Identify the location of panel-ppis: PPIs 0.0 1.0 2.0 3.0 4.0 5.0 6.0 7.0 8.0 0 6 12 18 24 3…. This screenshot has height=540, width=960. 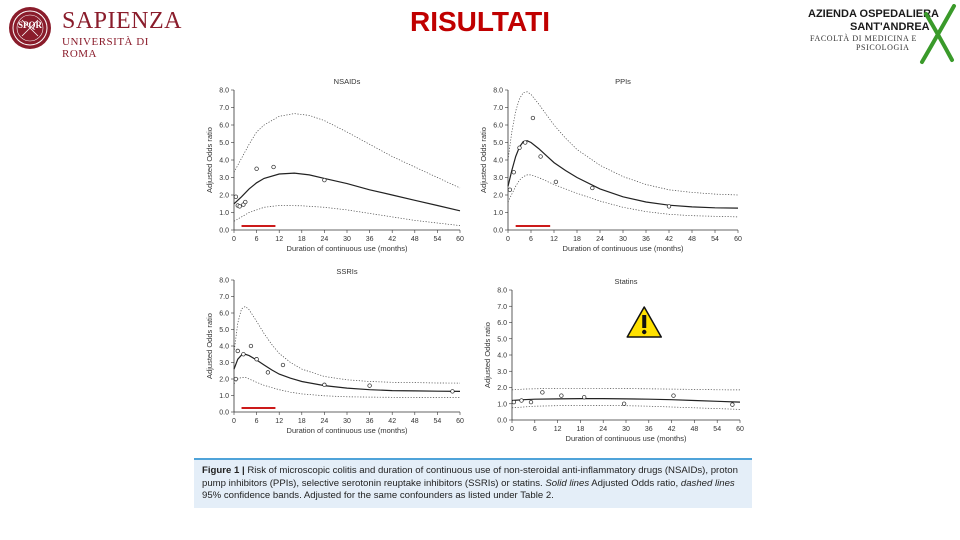
(610, 165).